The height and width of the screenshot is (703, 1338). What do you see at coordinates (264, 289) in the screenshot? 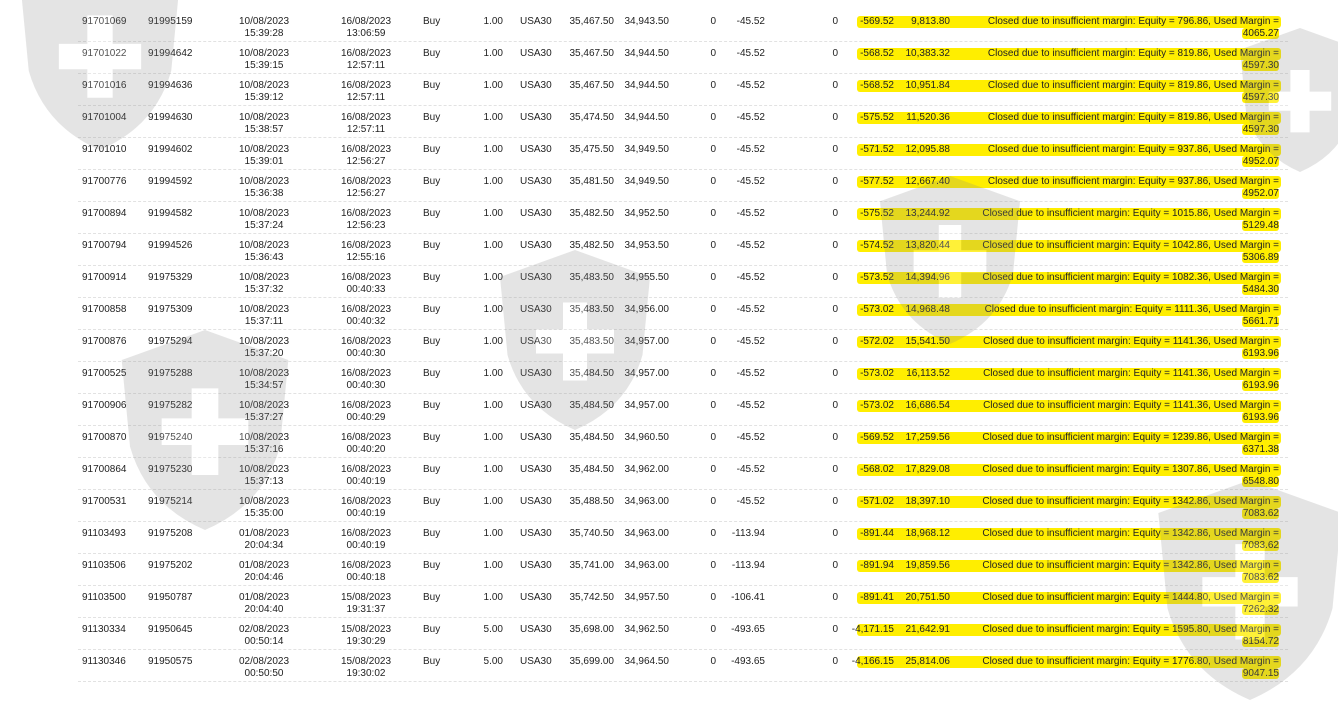
I see `cell-open-time: 15:37:32` at bounding box center [264, 289].